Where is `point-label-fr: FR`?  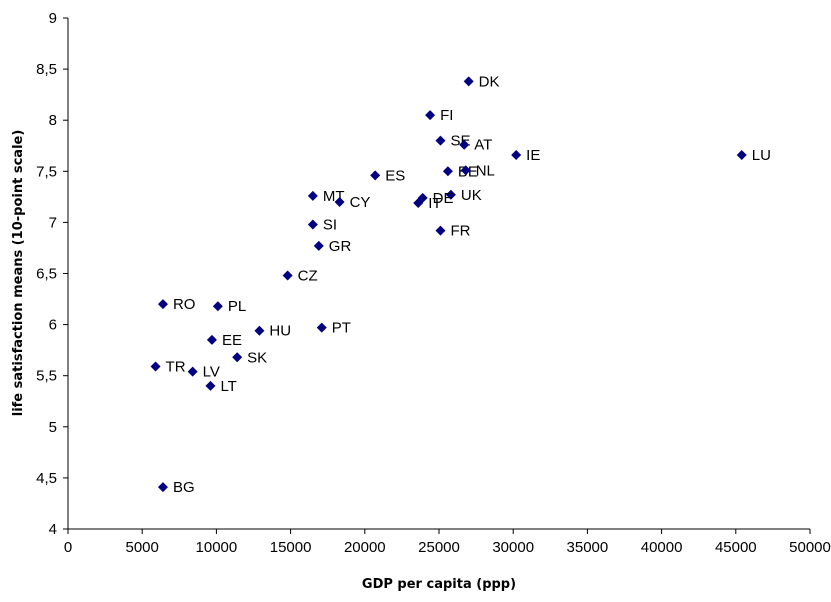 point-label-fr: FR is located at coordinates (460, 231).